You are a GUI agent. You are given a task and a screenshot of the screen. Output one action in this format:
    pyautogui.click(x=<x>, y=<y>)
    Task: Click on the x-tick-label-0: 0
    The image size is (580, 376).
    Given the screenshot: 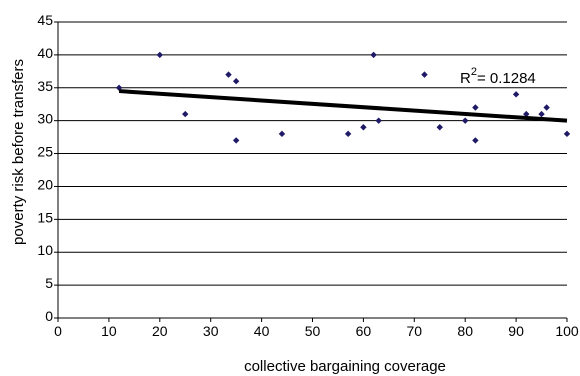 What is the action you would take?
    pyautogui.click(x=58, y=331)
    